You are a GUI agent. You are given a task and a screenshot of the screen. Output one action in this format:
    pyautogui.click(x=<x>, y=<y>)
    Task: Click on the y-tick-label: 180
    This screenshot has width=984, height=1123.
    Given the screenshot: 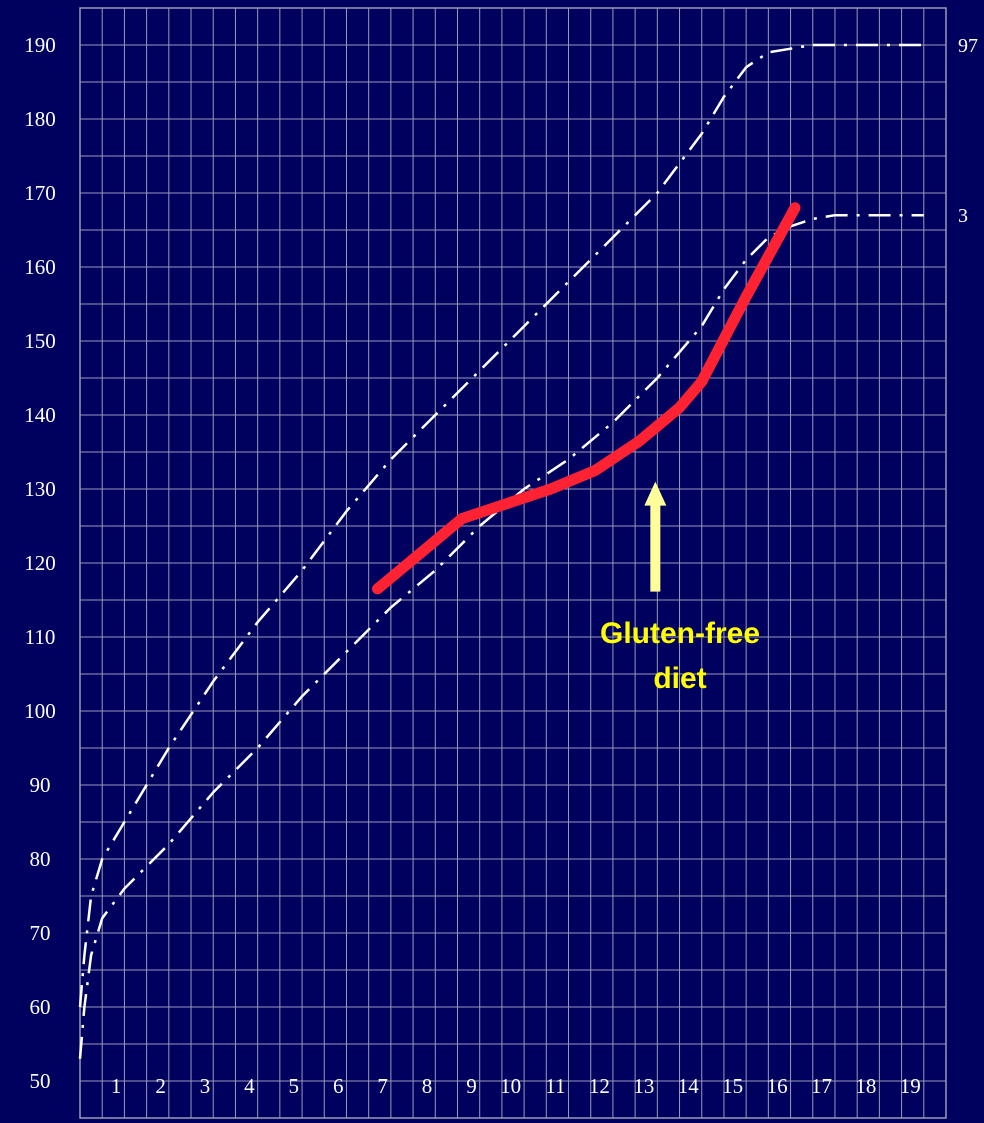 What is the action you would take?
    pyautogui.click(x=40, y=119)
    